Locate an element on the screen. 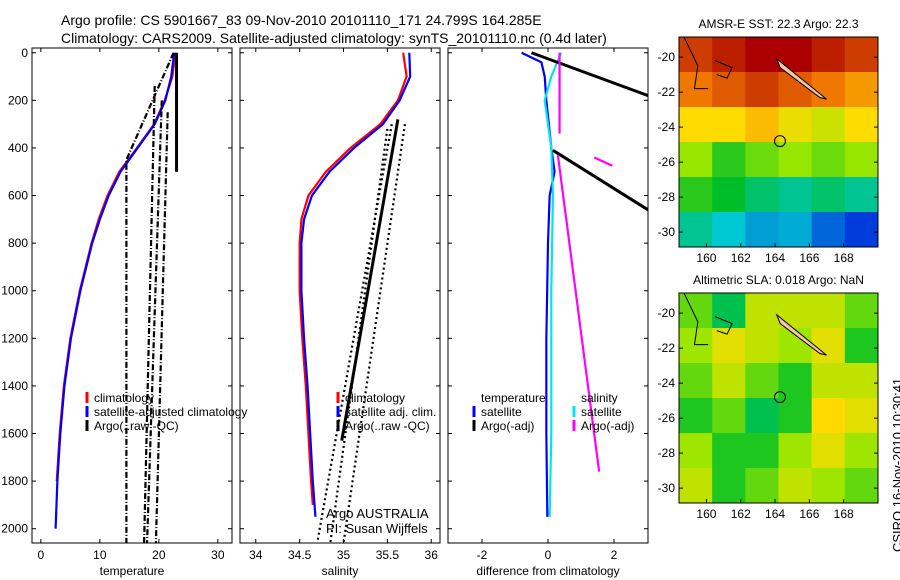 The image size is (900, 580). y-tick-label: 2000 is located at coordinates (14, 529).